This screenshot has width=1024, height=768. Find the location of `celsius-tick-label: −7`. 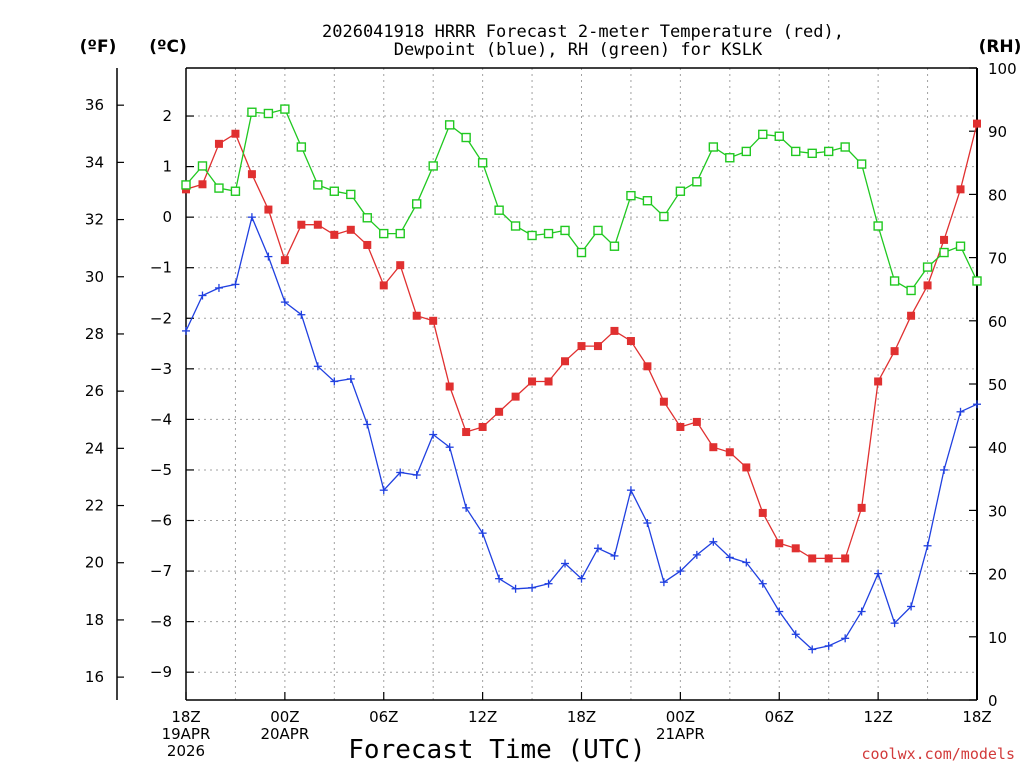

celsius-tick-label: −7 is located at coordinates (161, 571).